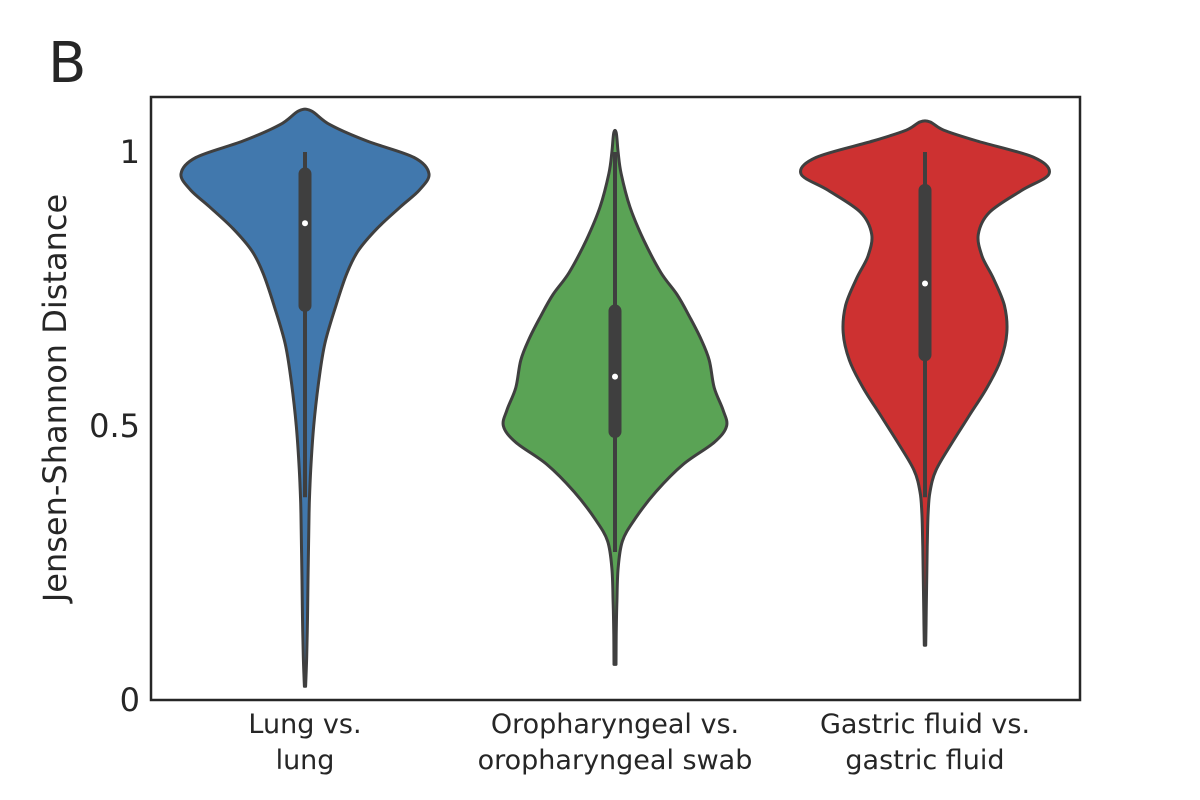  I want to click on x-tick-label-2-line-0: Gastric fluid vs., so click(925, 724).